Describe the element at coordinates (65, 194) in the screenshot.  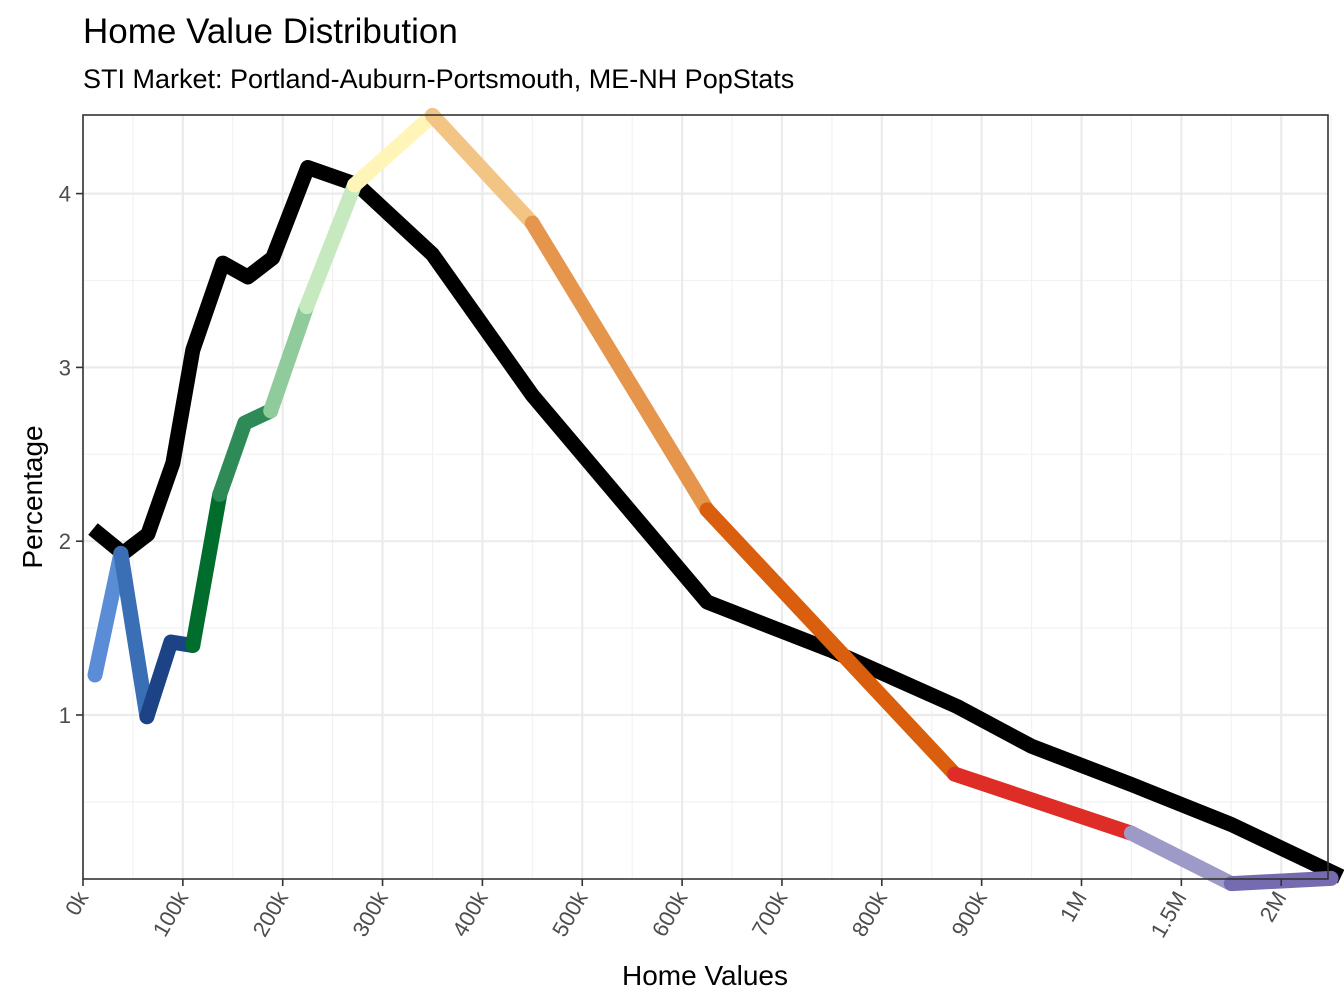
I see `y-tick-label: 4` at that location.